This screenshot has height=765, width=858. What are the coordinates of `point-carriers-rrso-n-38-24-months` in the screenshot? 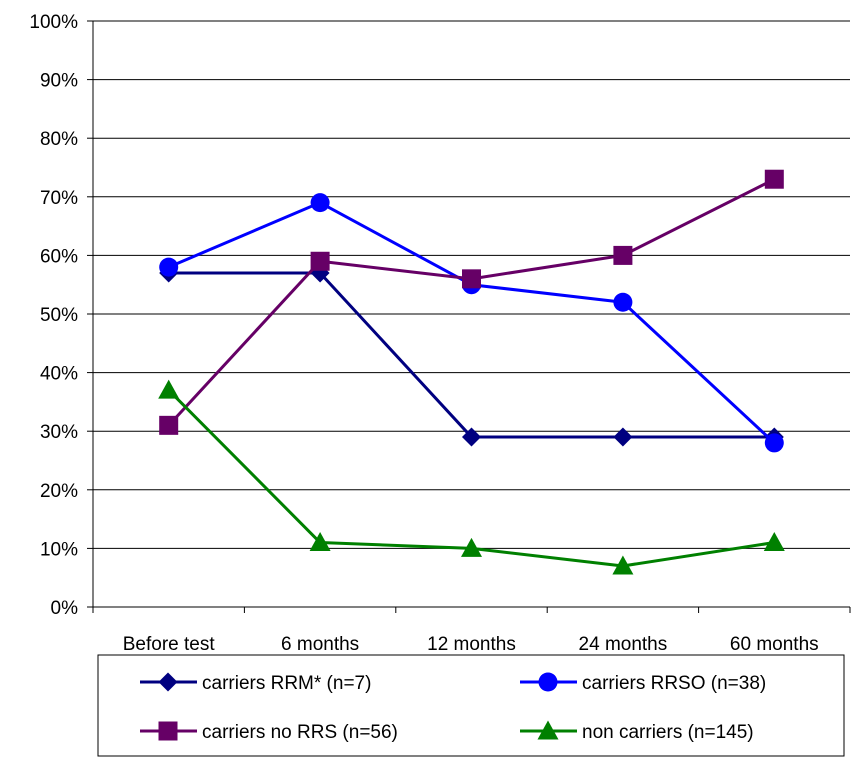 It's located at (623, 302).